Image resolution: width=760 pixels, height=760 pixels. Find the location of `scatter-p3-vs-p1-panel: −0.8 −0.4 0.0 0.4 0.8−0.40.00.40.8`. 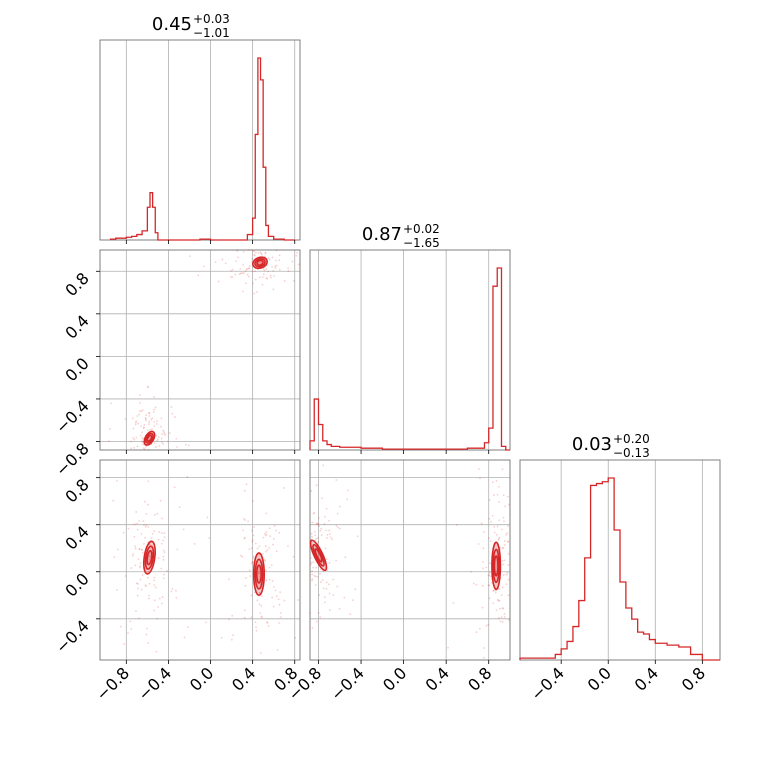

scatter-p3-vs-p1-panel: −0.8 −0.4 0.0 0.4 0.8−0.40.00.40.8 is located at coordinates (177, 581).